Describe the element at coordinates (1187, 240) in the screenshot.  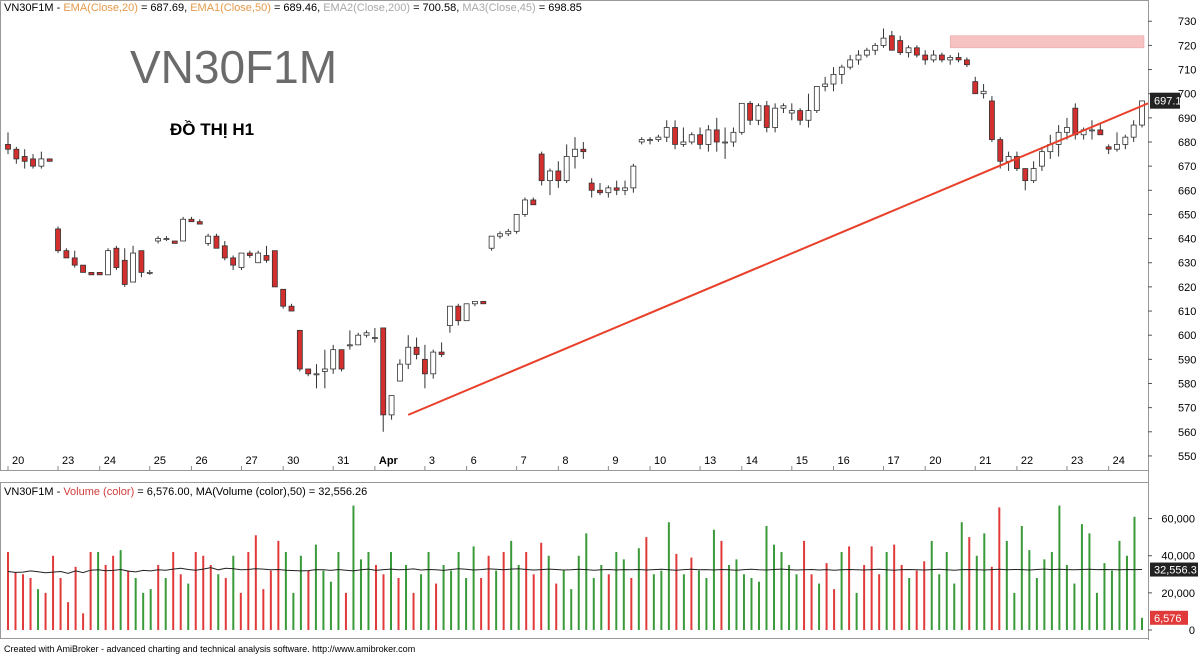
I see `price-y-tick-label: 640` at that location.